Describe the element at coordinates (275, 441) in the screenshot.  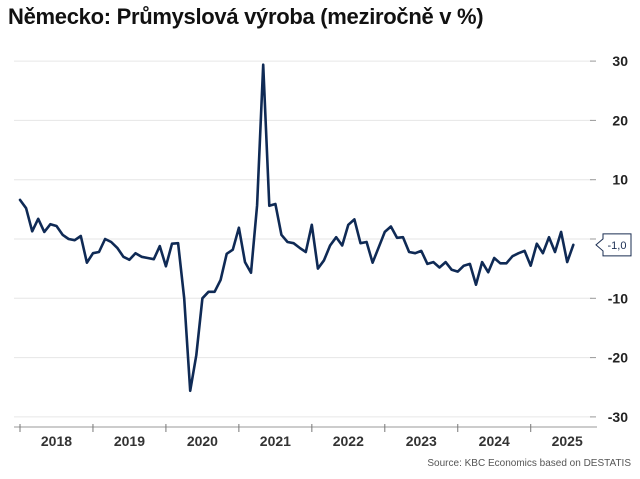
I see `x-tick-label: 2021` at that location.